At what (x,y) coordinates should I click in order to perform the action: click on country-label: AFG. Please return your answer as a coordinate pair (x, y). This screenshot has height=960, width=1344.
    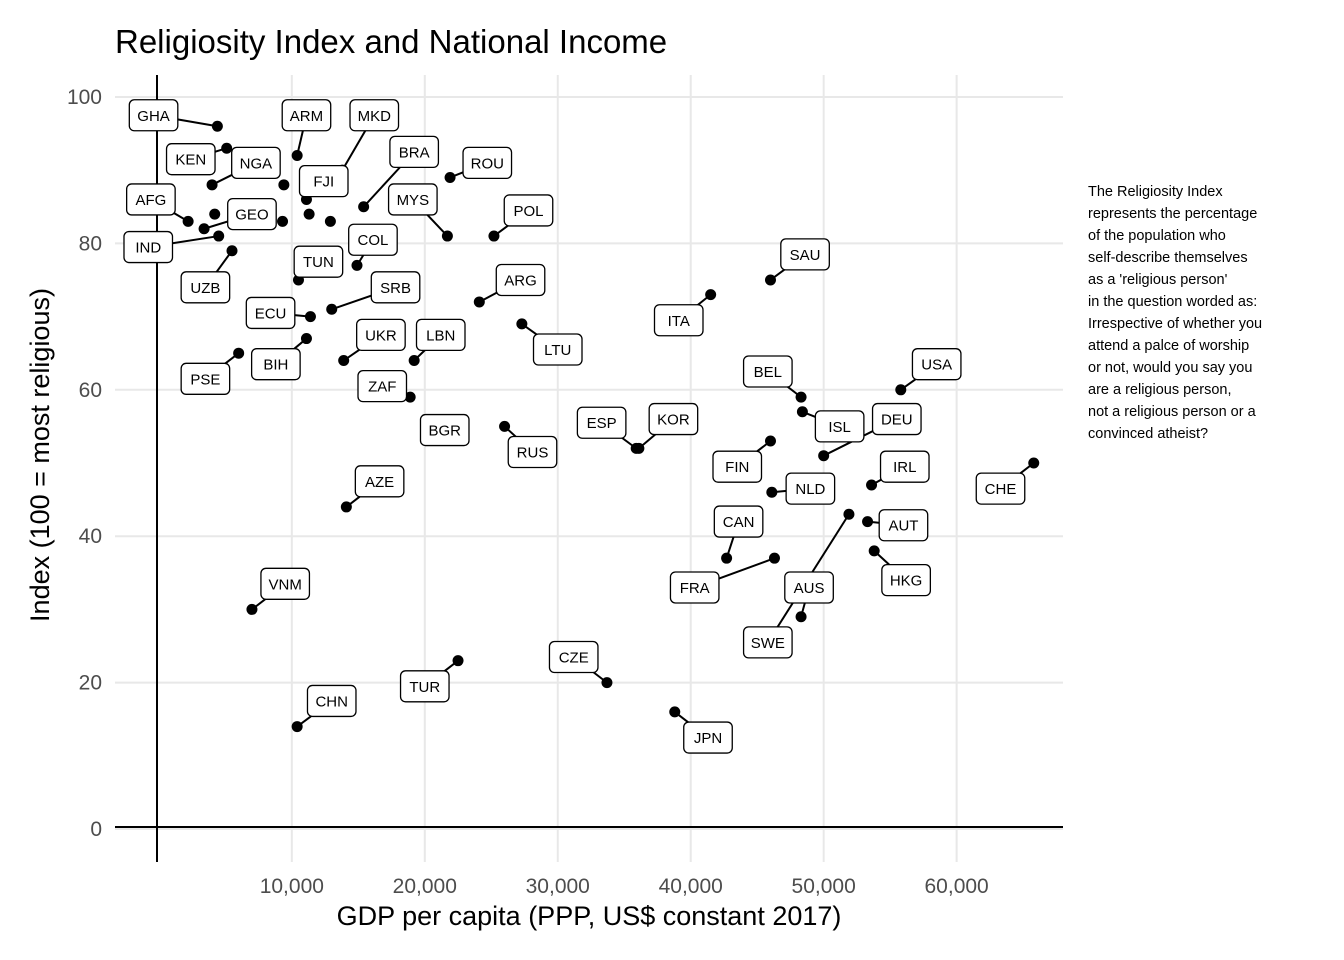
    Looking at the image, I should click on (150, 199).